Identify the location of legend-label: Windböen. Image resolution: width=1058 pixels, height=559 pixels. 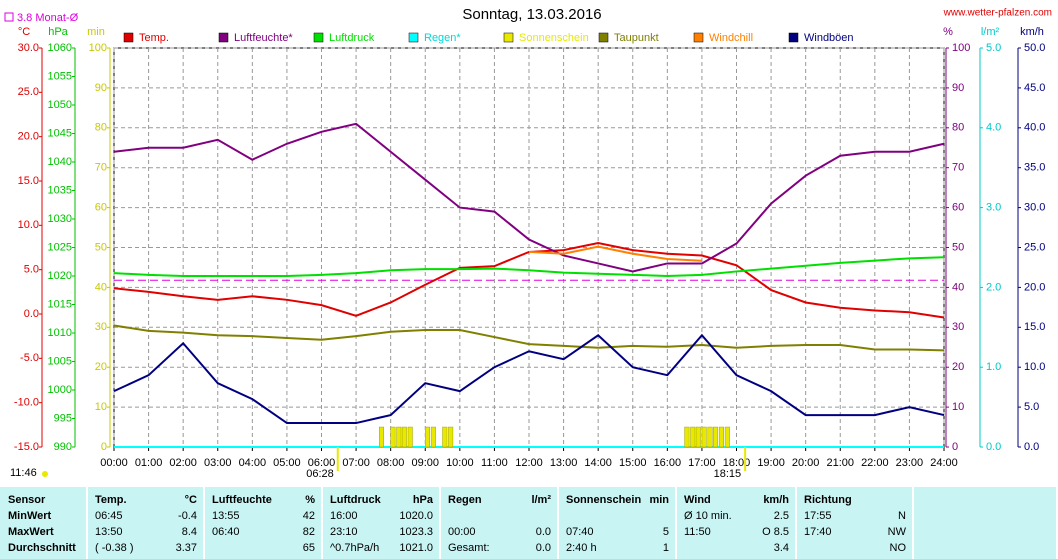
(829, 38).